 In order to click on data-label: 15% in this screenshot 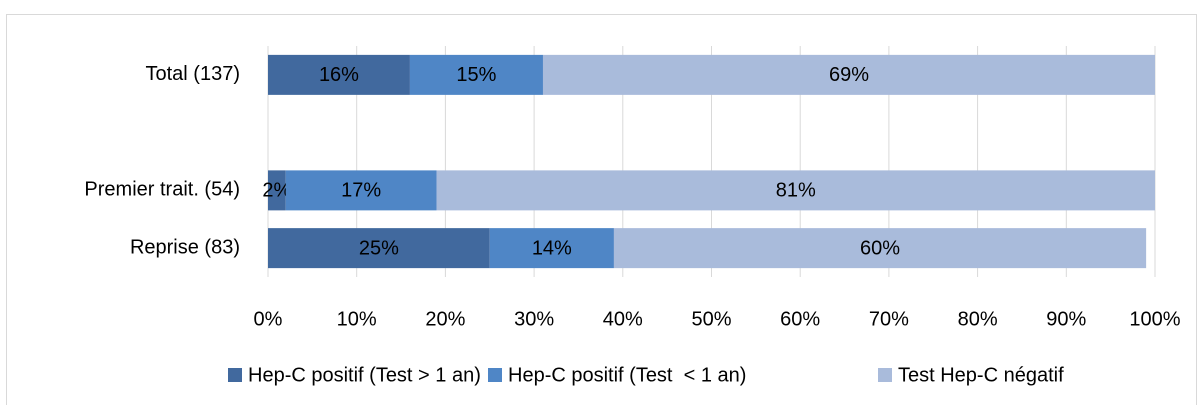, I will do `click(476, 75)`.